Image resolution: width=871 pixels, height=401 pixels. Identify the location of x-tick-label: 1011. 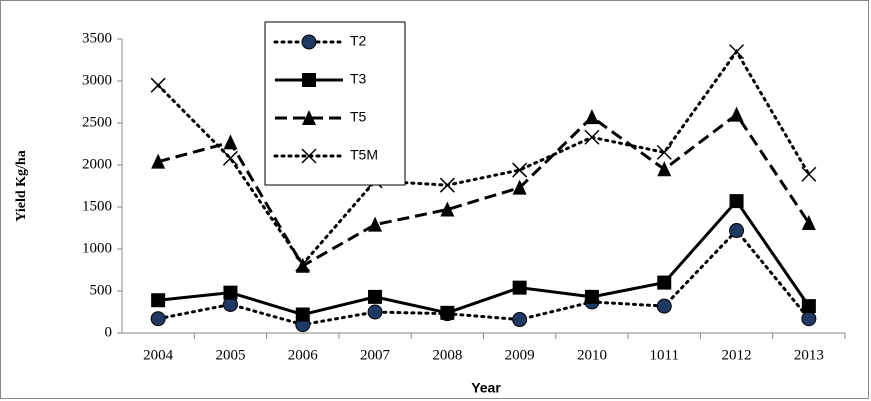
(664, 355).